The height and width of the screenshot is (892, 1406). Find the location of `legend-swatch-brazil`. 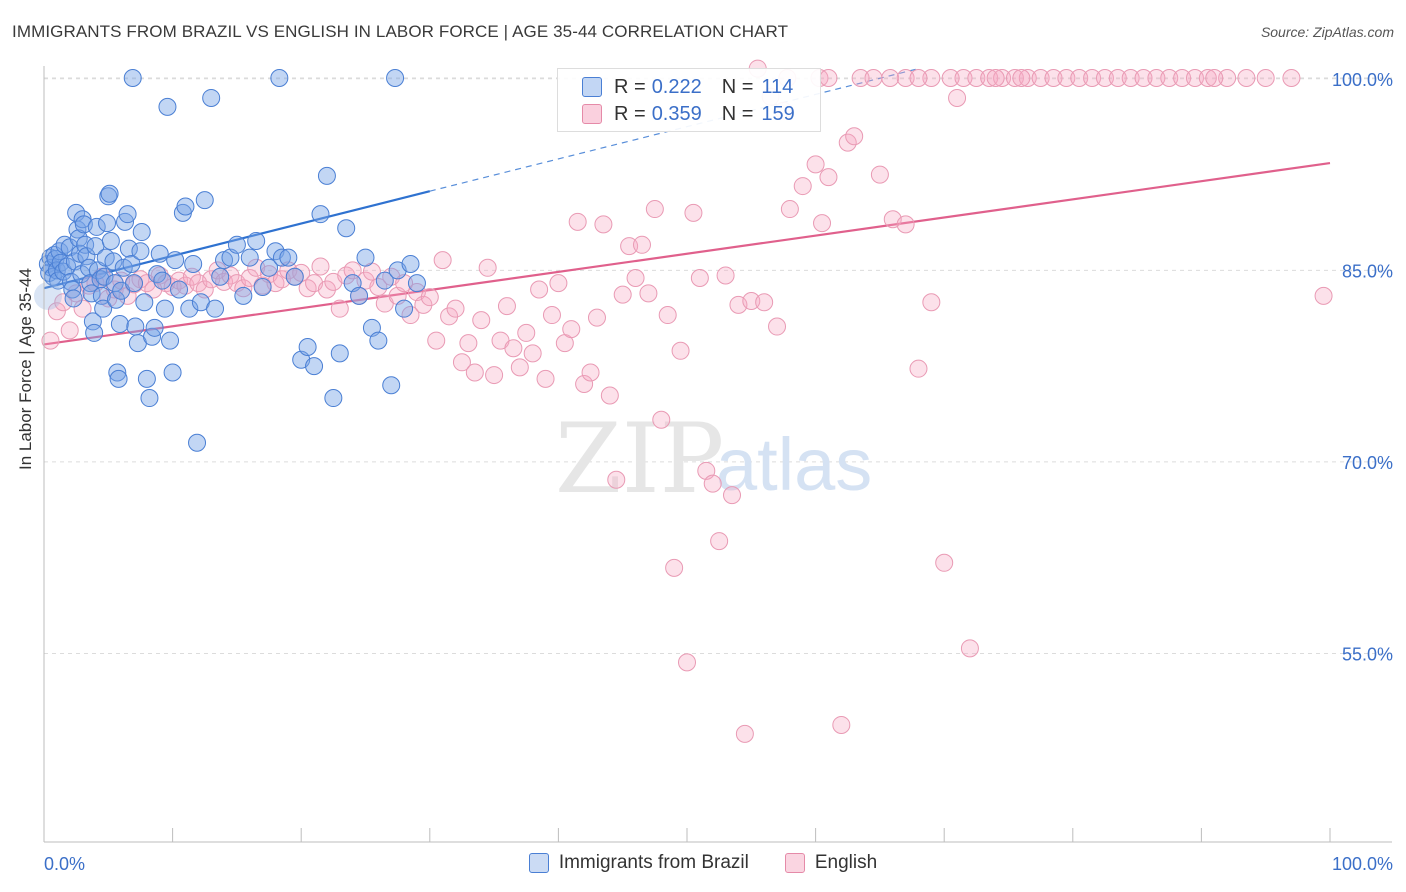

legend-swatch-brazil is located at coordinates (592, 87).